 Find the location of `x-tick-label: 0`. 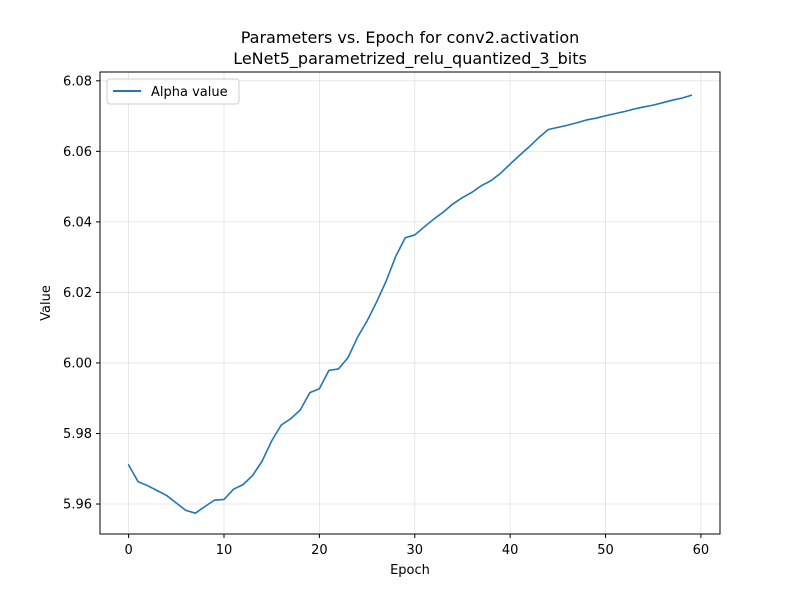

x-tick-label: 0 is located at coordinates (128, 550).